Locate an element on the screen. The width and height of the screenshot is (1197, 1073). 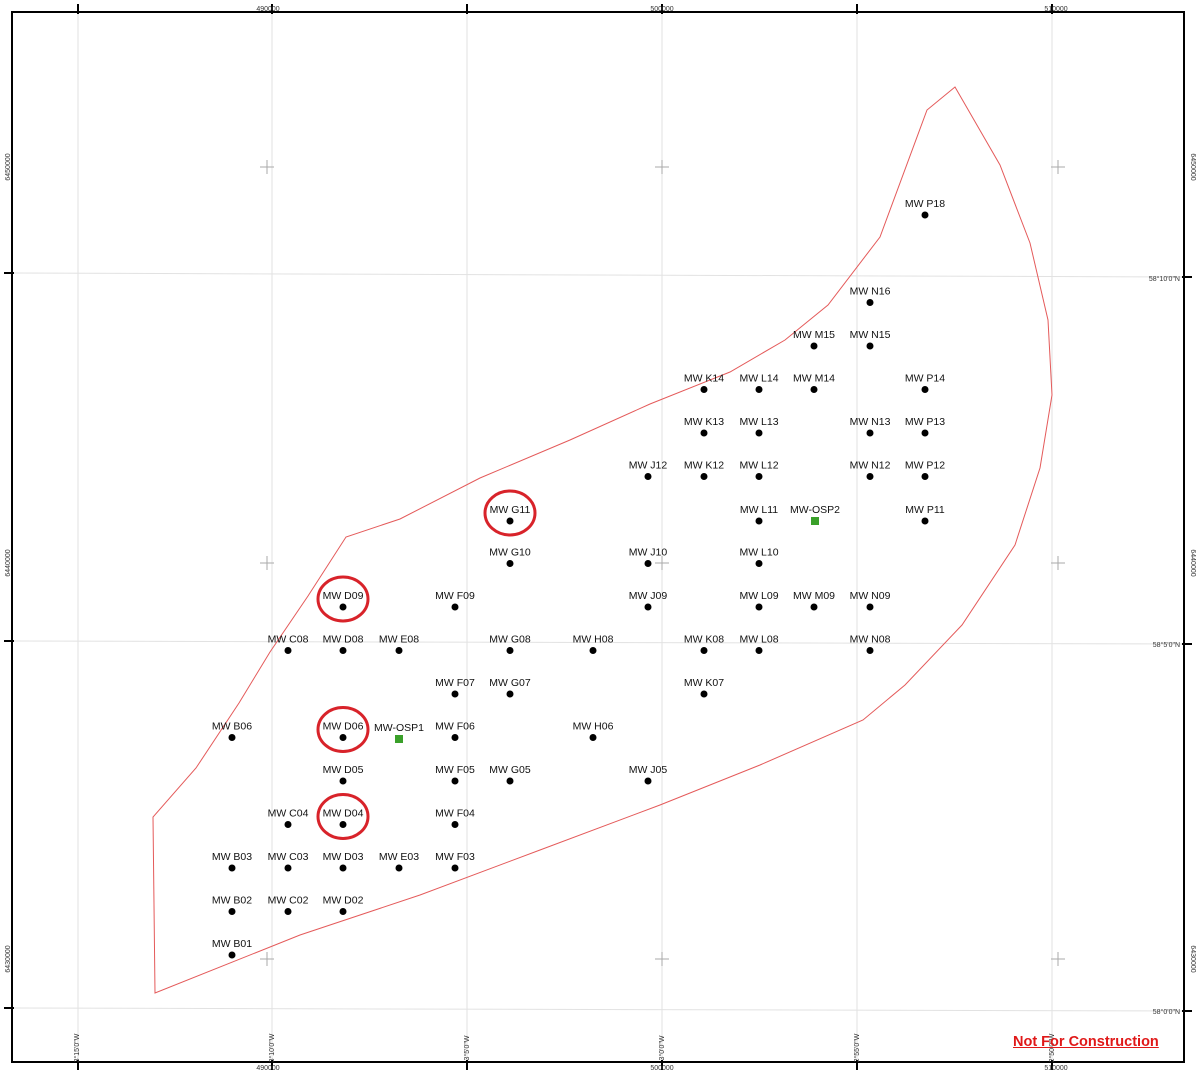
not-for-construction-note: Not For Construction is located at coordinates (1086, 1042).